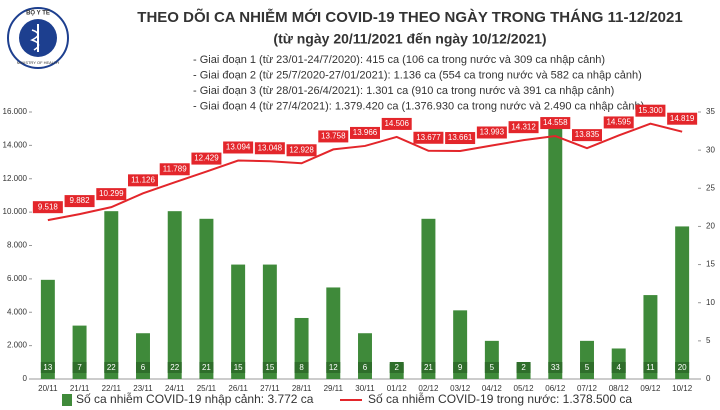  I want to click on value-label: 13.048, so click(270, 147).